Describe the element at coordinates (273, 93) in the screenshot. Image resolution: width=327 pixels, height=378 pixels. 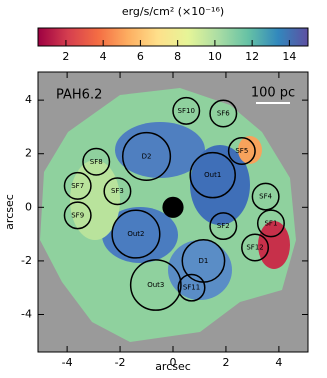
I see `scale-label: 100 pc` at that location.